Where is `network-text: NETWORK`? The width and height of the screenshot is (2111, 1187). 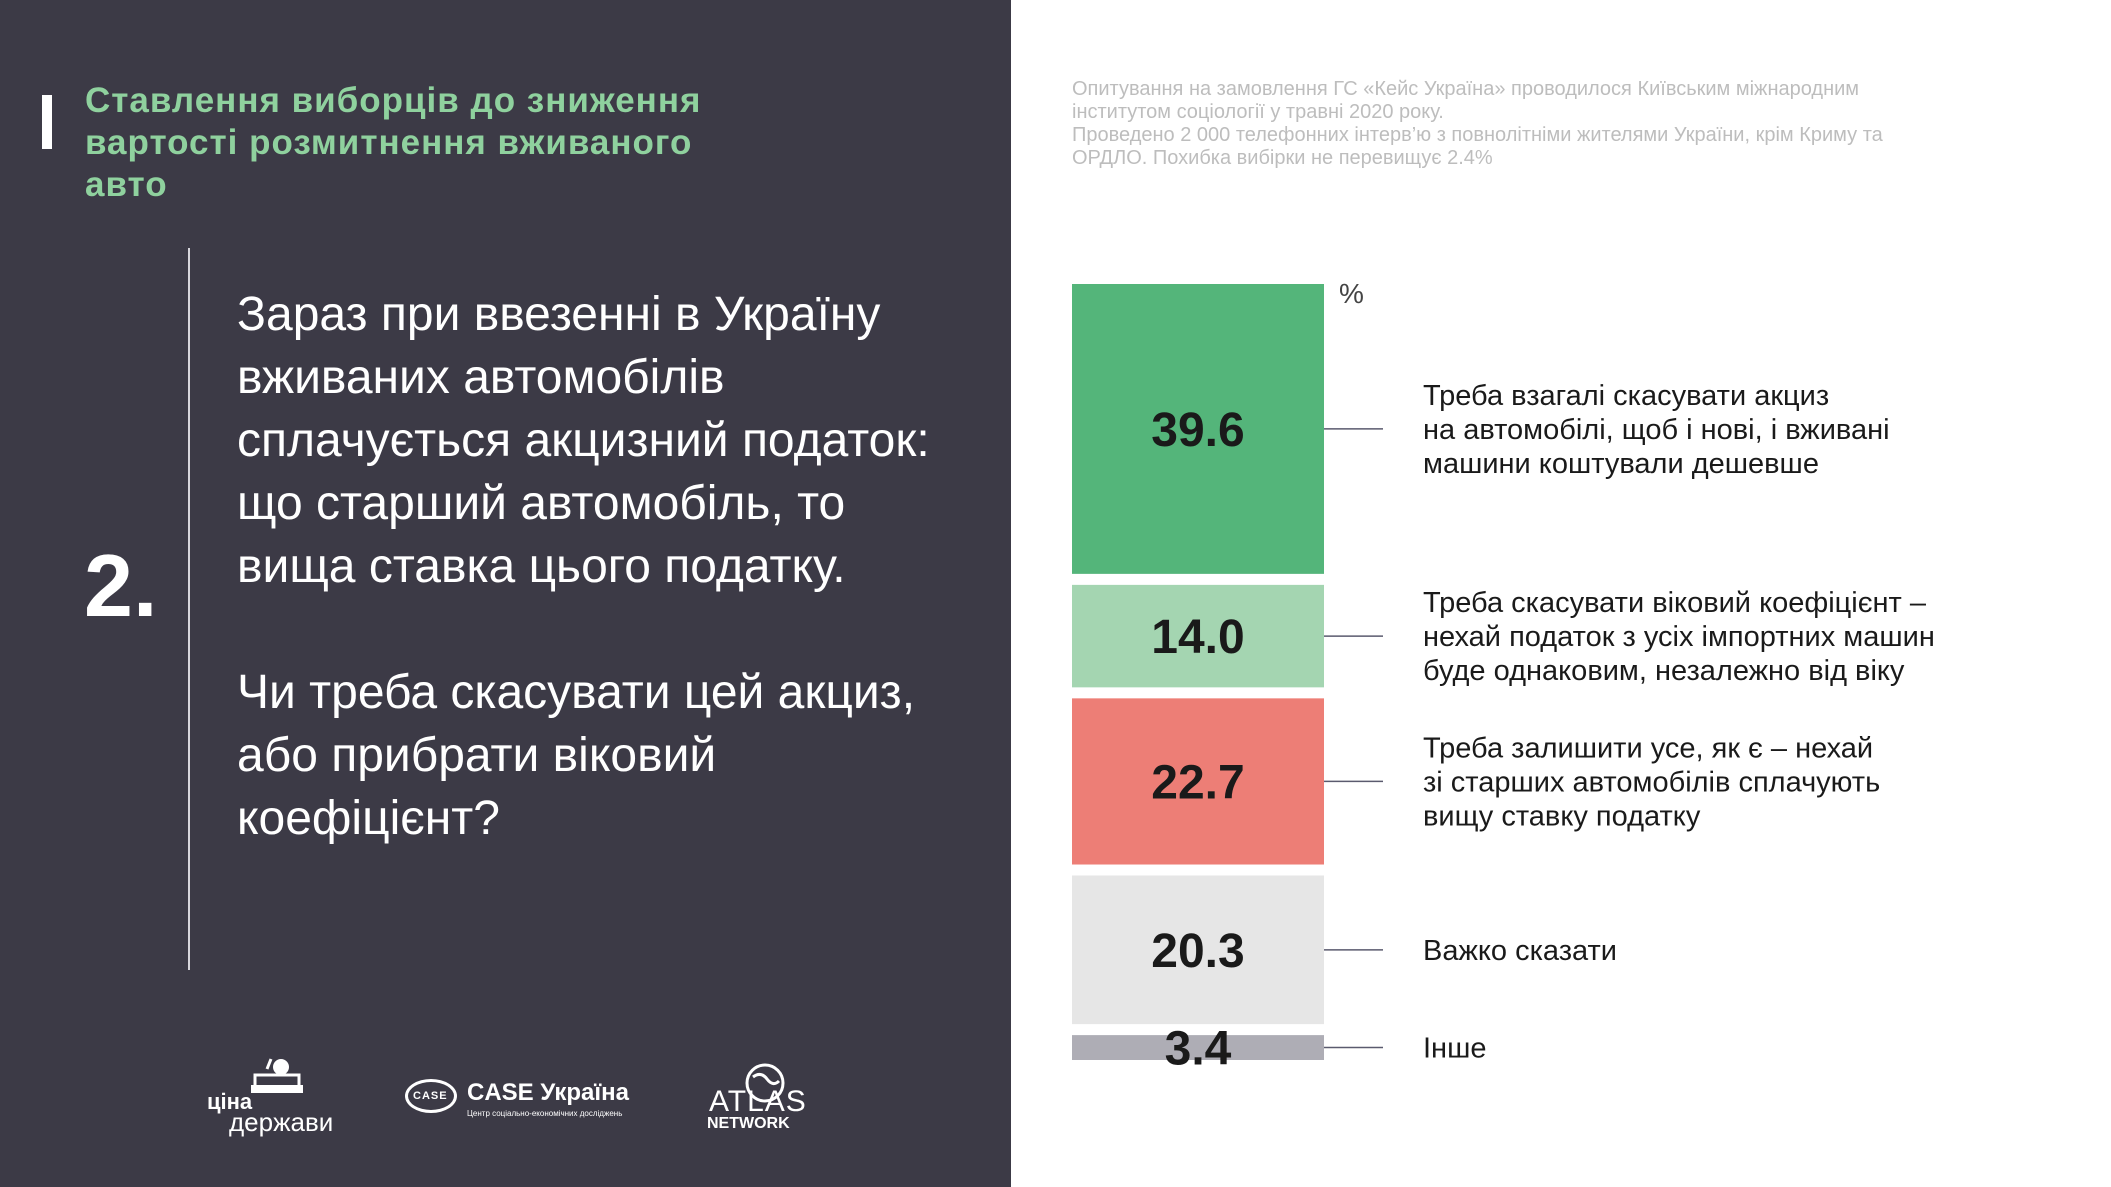
network-text: NETWORK is located at coordinates (748, 1123).